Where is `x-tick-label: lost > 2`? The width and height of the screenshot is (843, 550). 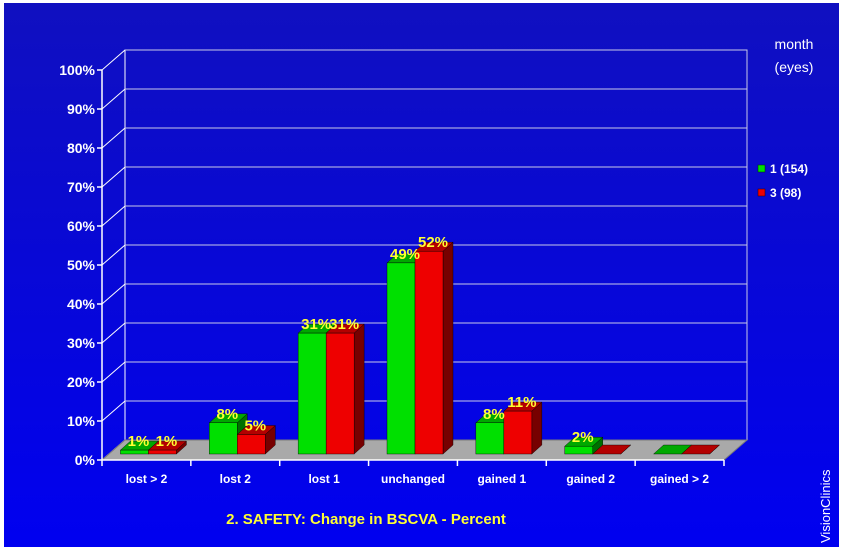
x-tick-label: lost > 2 is located at coordinates (147, 479).